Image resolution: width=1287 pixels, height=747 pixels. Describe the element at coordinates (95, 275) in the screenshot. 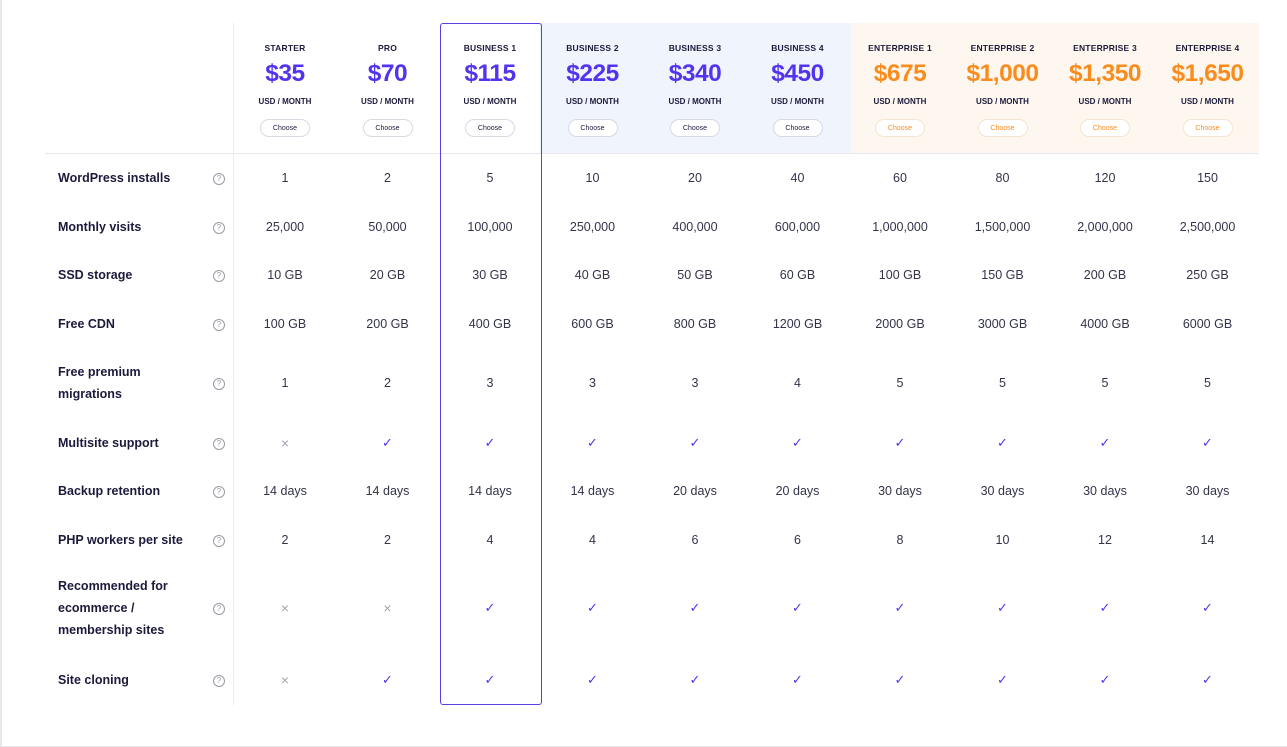

I see `feature-label: SSD storage` at that location.